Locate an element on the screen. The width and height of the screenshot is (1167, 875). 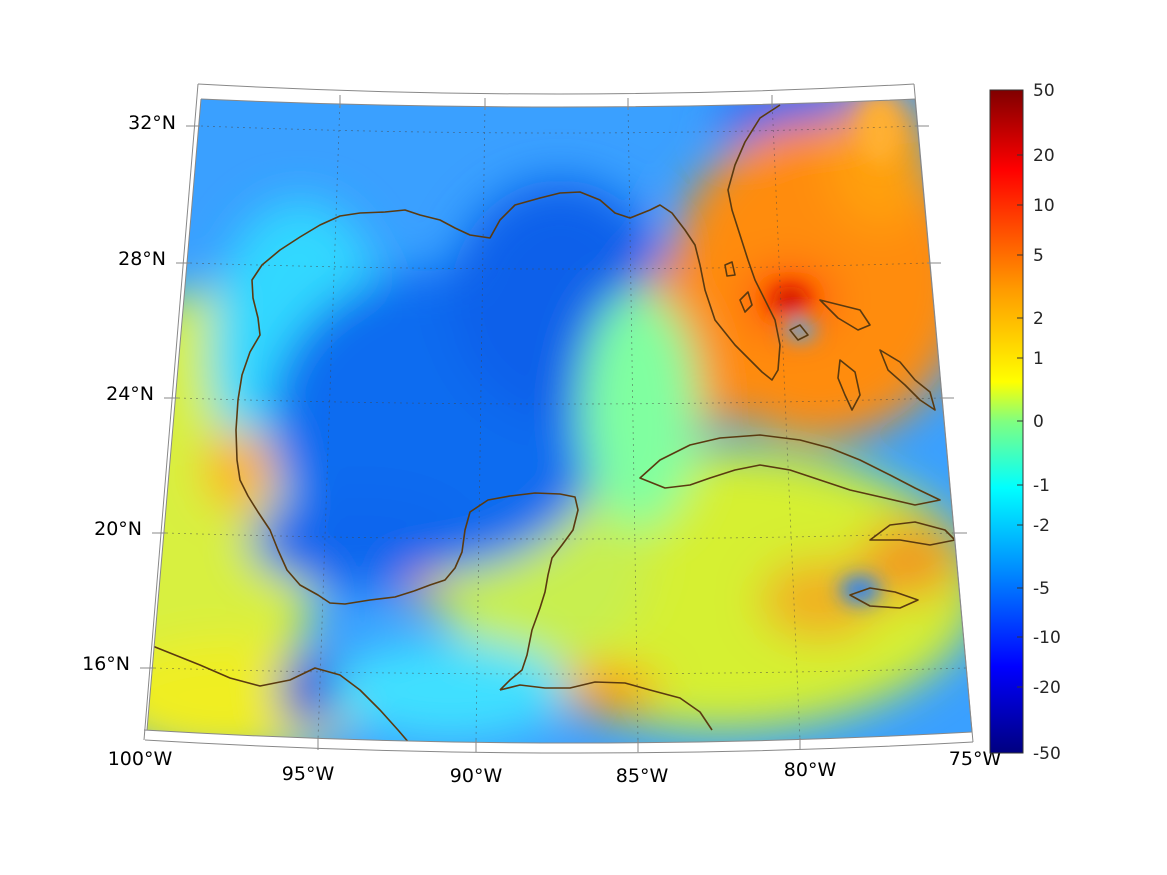
colorbar: 50 20 10 5 2 1 0 -1 -2 -5 -10 -20 -50 is located at coordinates (1025, 422).